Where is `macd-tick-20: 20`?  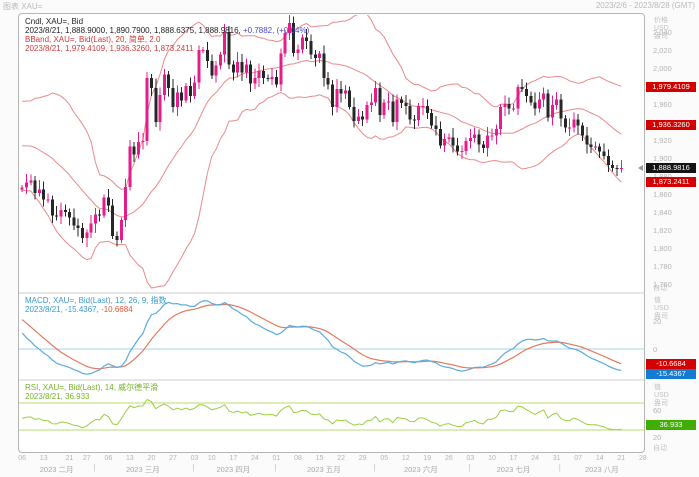 macd-tick-20: 20 is located at coordinates (657, 322).